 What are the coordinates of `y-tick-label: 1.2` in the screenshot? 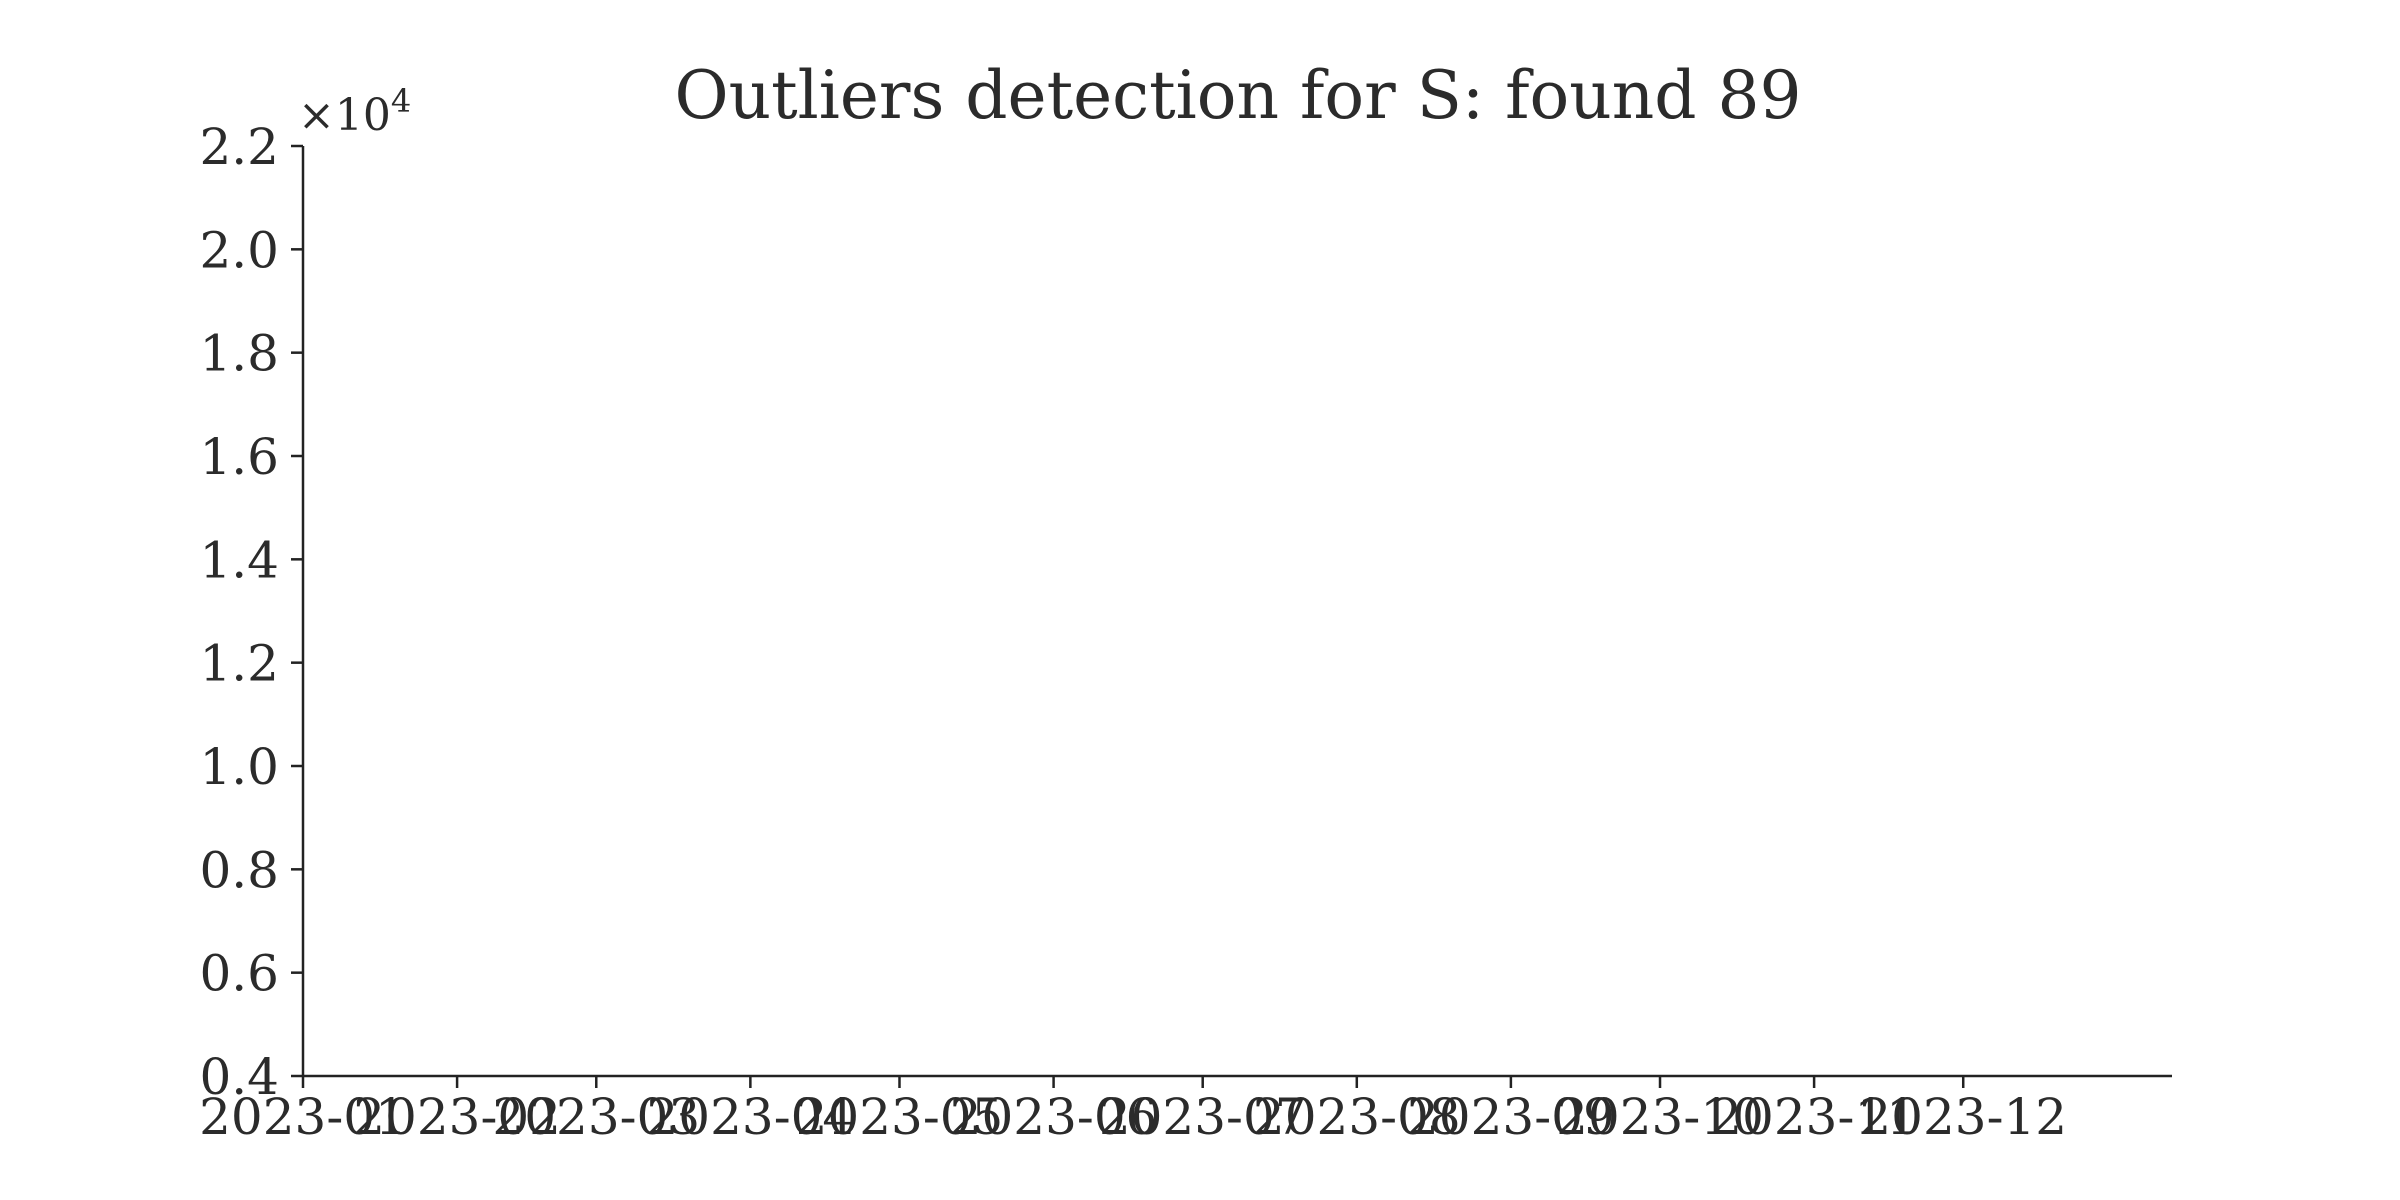 It's located at (239, 664).